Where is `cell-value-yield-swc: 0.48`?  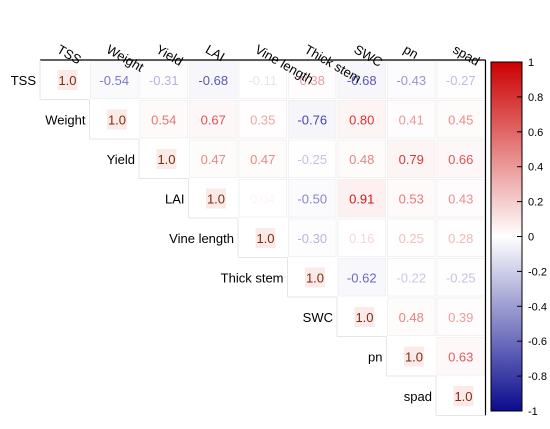 cell-value-yield-swc: 0.48 is located at coordinates (361, 159).